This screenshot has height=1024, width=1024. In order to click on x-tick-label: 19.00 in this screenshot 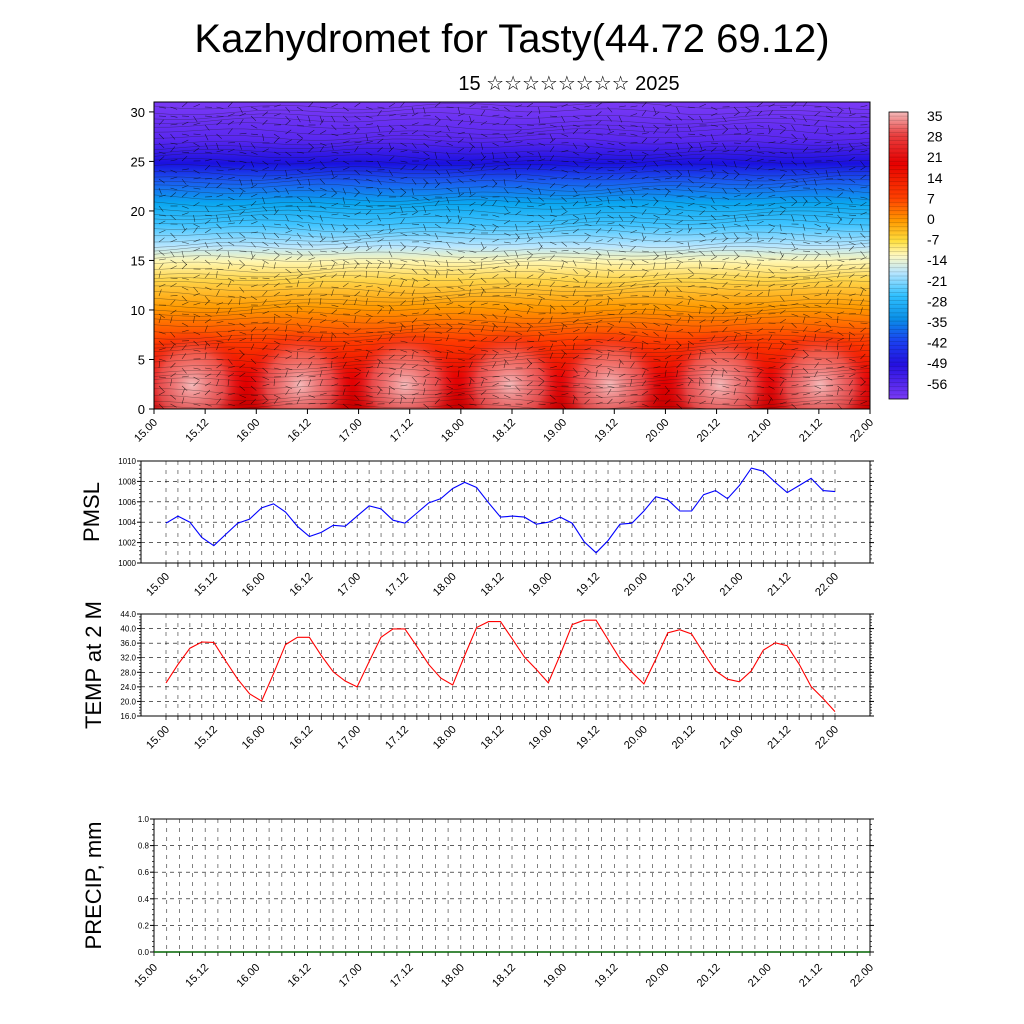, I will do `click(540, 585)`.